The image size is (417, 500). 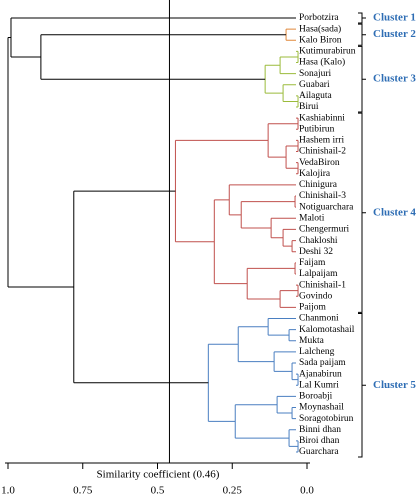 I want to click on leaf-label: Sada paijam, so click(x=322, y=363).